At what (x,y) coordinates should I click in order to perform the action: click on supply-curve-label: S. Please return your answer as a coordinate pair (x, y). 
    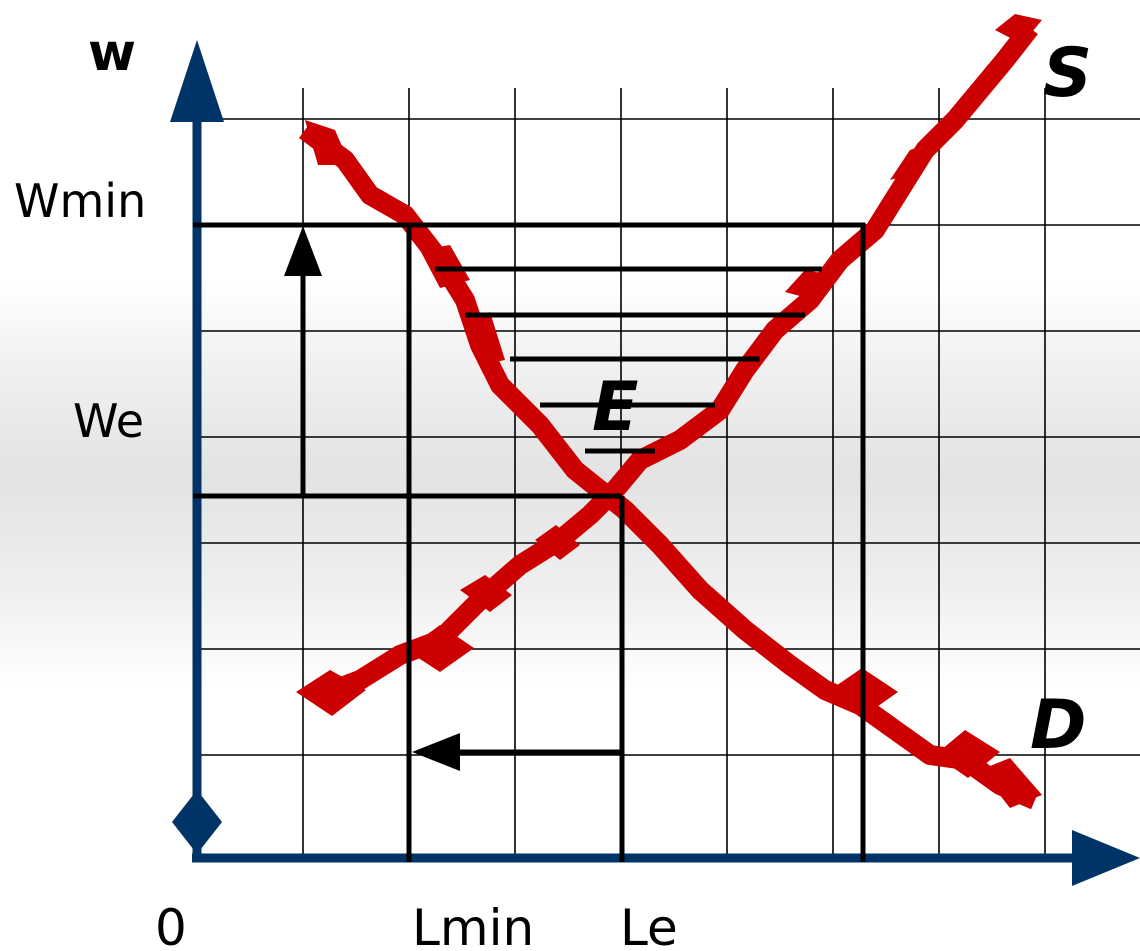
    Looking at the image, I should click on (1067, 73).